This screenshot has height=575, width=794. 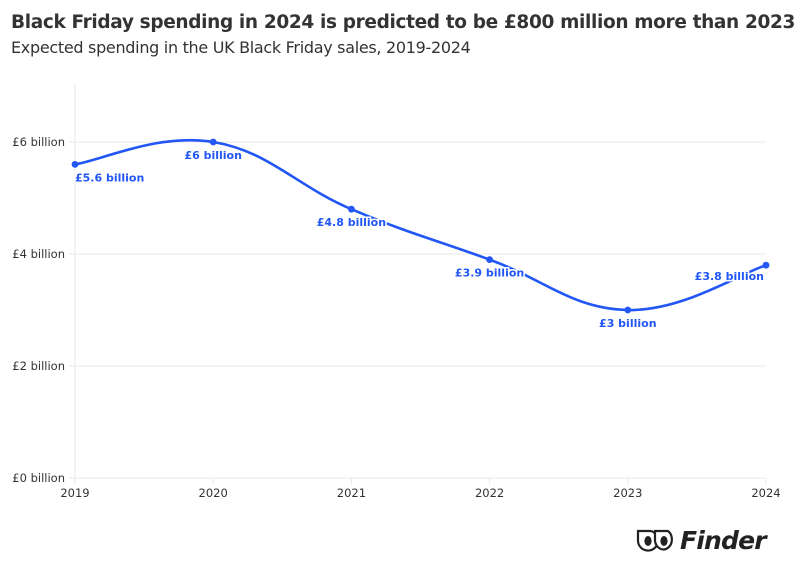 I want to click on data-label: £3.9 billion, so click(x=489, y=273).